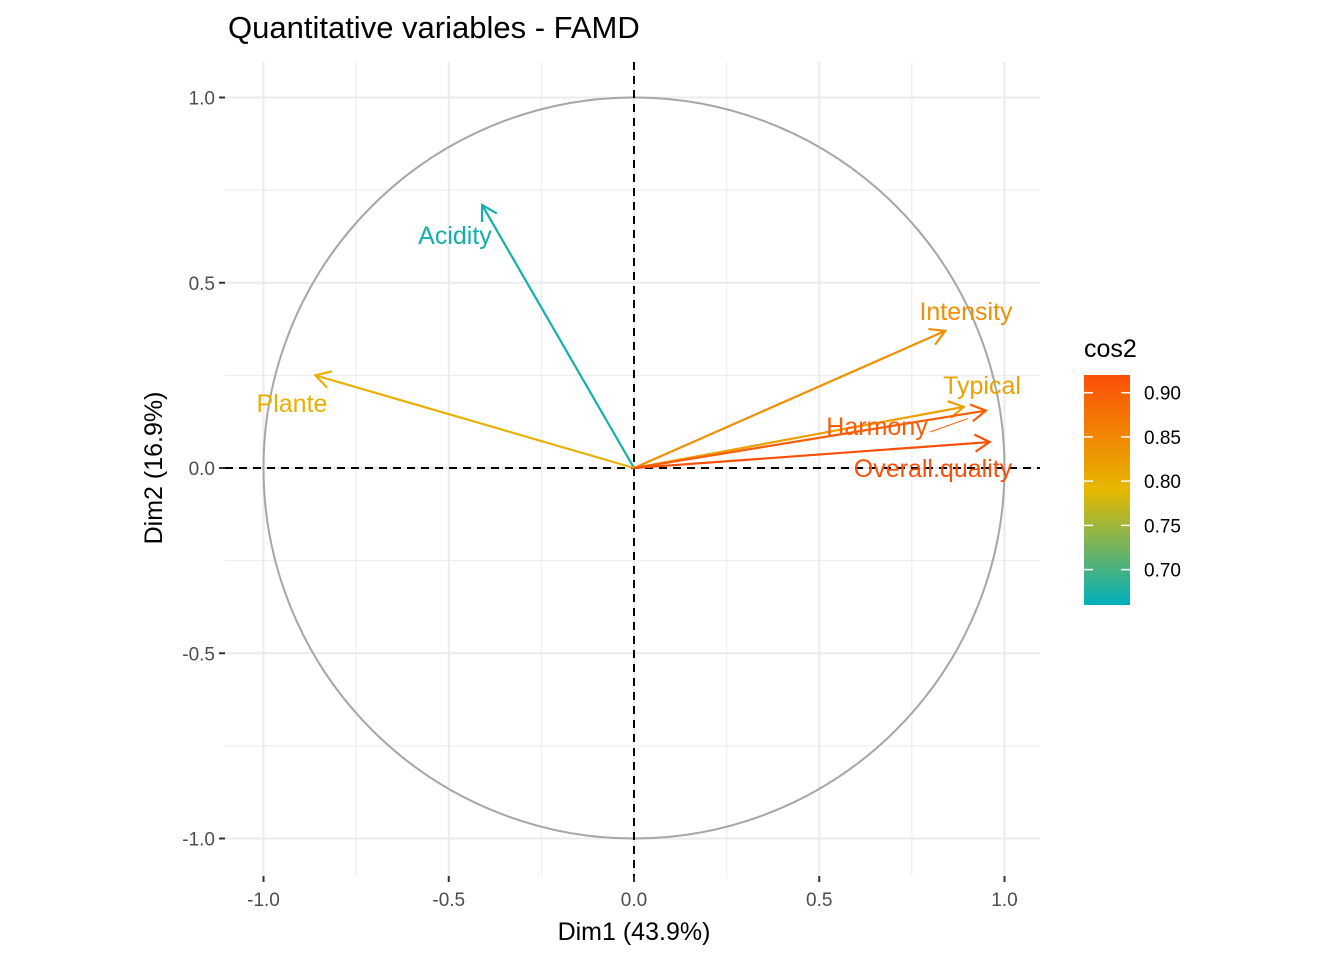  What do you see at coordinates (154, 468) in the screenshot?
I see `y-axis-title: Dim2 (16.9%)` at bounding box center [154, 468].